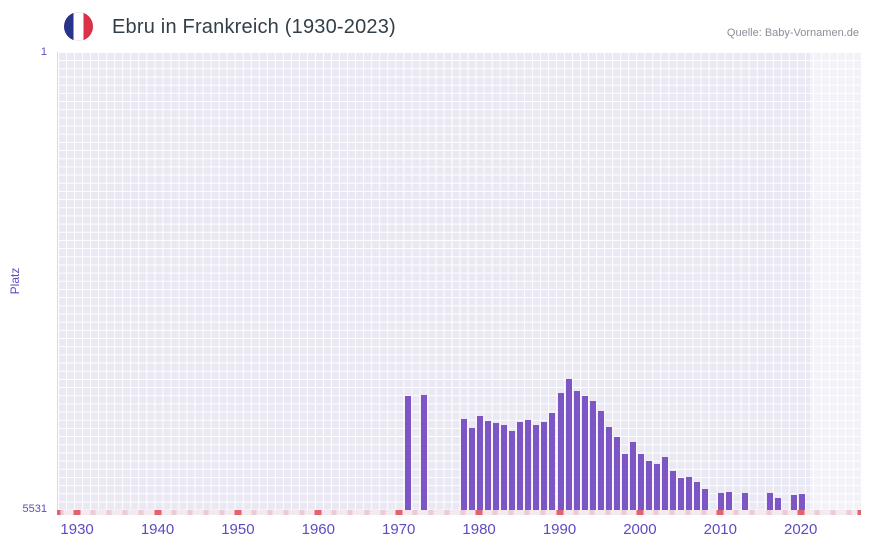 This screenshot has width=873, height=552. What do you see at coordinates (576, 450) in the screenshot?
I see `bar-1992` at bounding box center [576, 450].